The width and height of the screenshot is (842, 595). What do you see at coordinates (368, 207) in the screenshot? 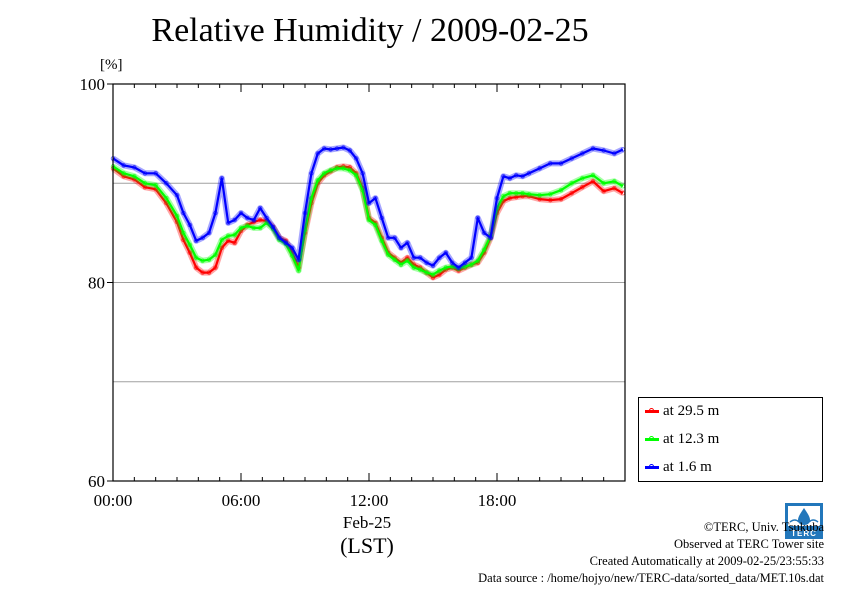
I see `series-line` at bounding box center [368, 207].